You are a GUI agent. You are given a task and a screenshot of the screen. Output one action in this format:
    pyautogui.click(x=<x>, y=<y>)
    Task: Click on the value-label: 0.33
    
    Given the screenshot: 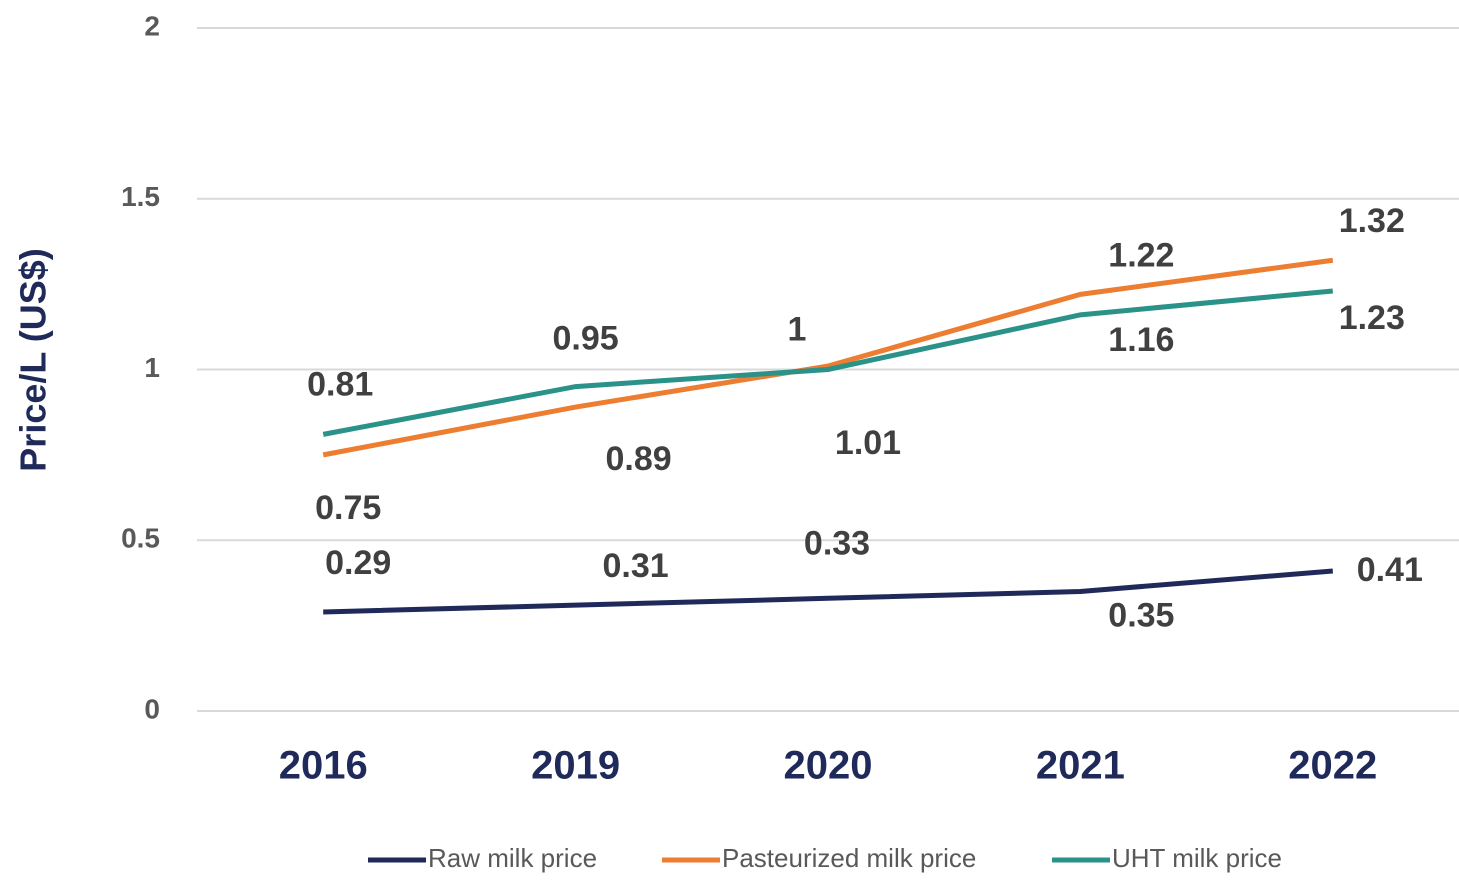 What is the action you would take?
    pyautogui.click(x=837, y=543)
    